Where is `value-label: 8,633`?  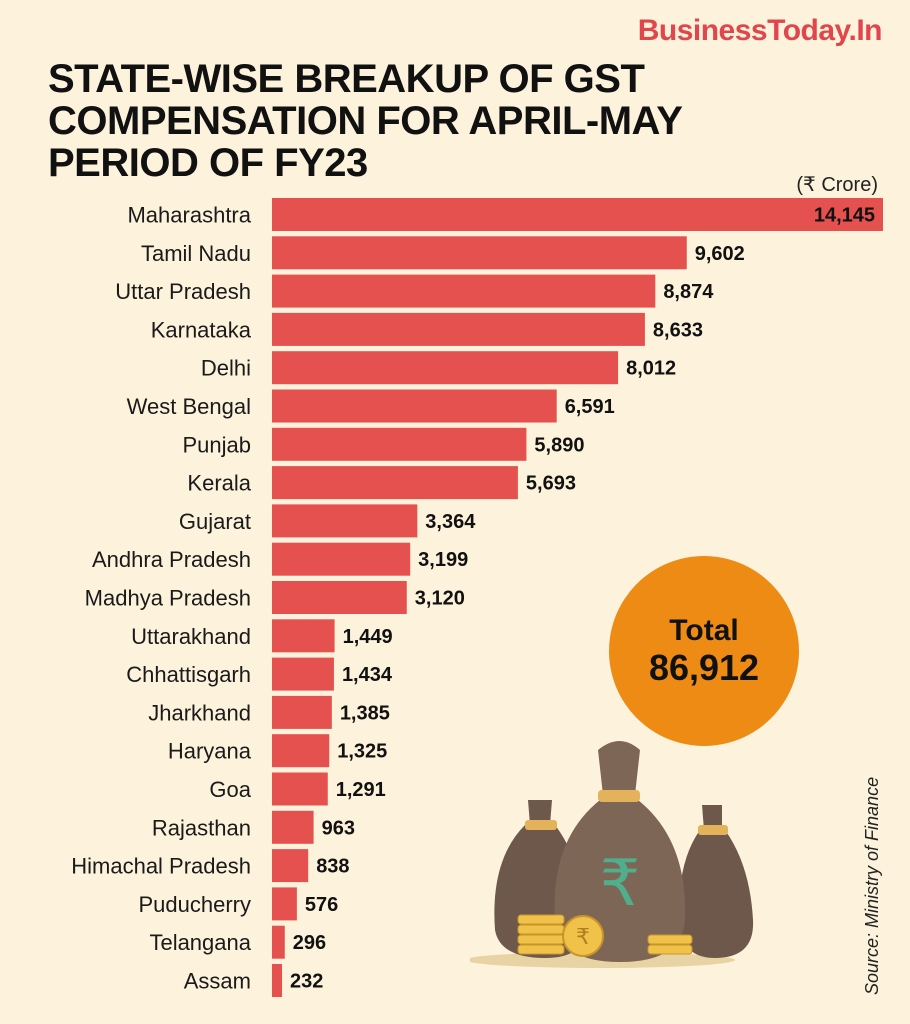 value-label: 8,633 is located at coordinates (678, 330).